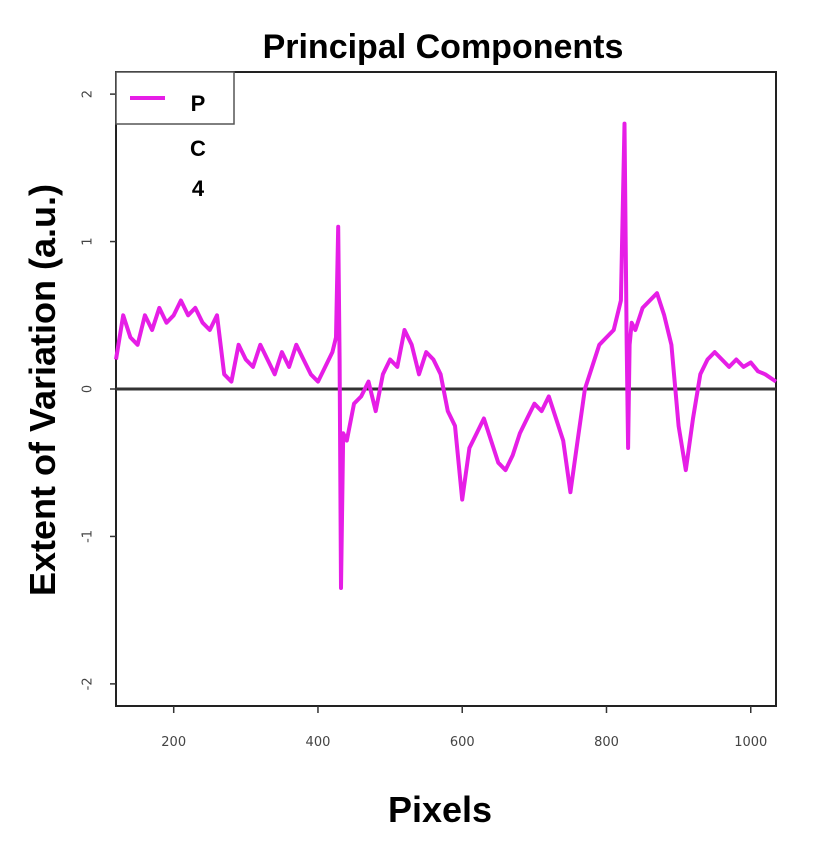 This screenshot has width=836, height=847. Describe the element at coordinates (175, 136) in the screenshot. I see `legend: P C 4` at that location.